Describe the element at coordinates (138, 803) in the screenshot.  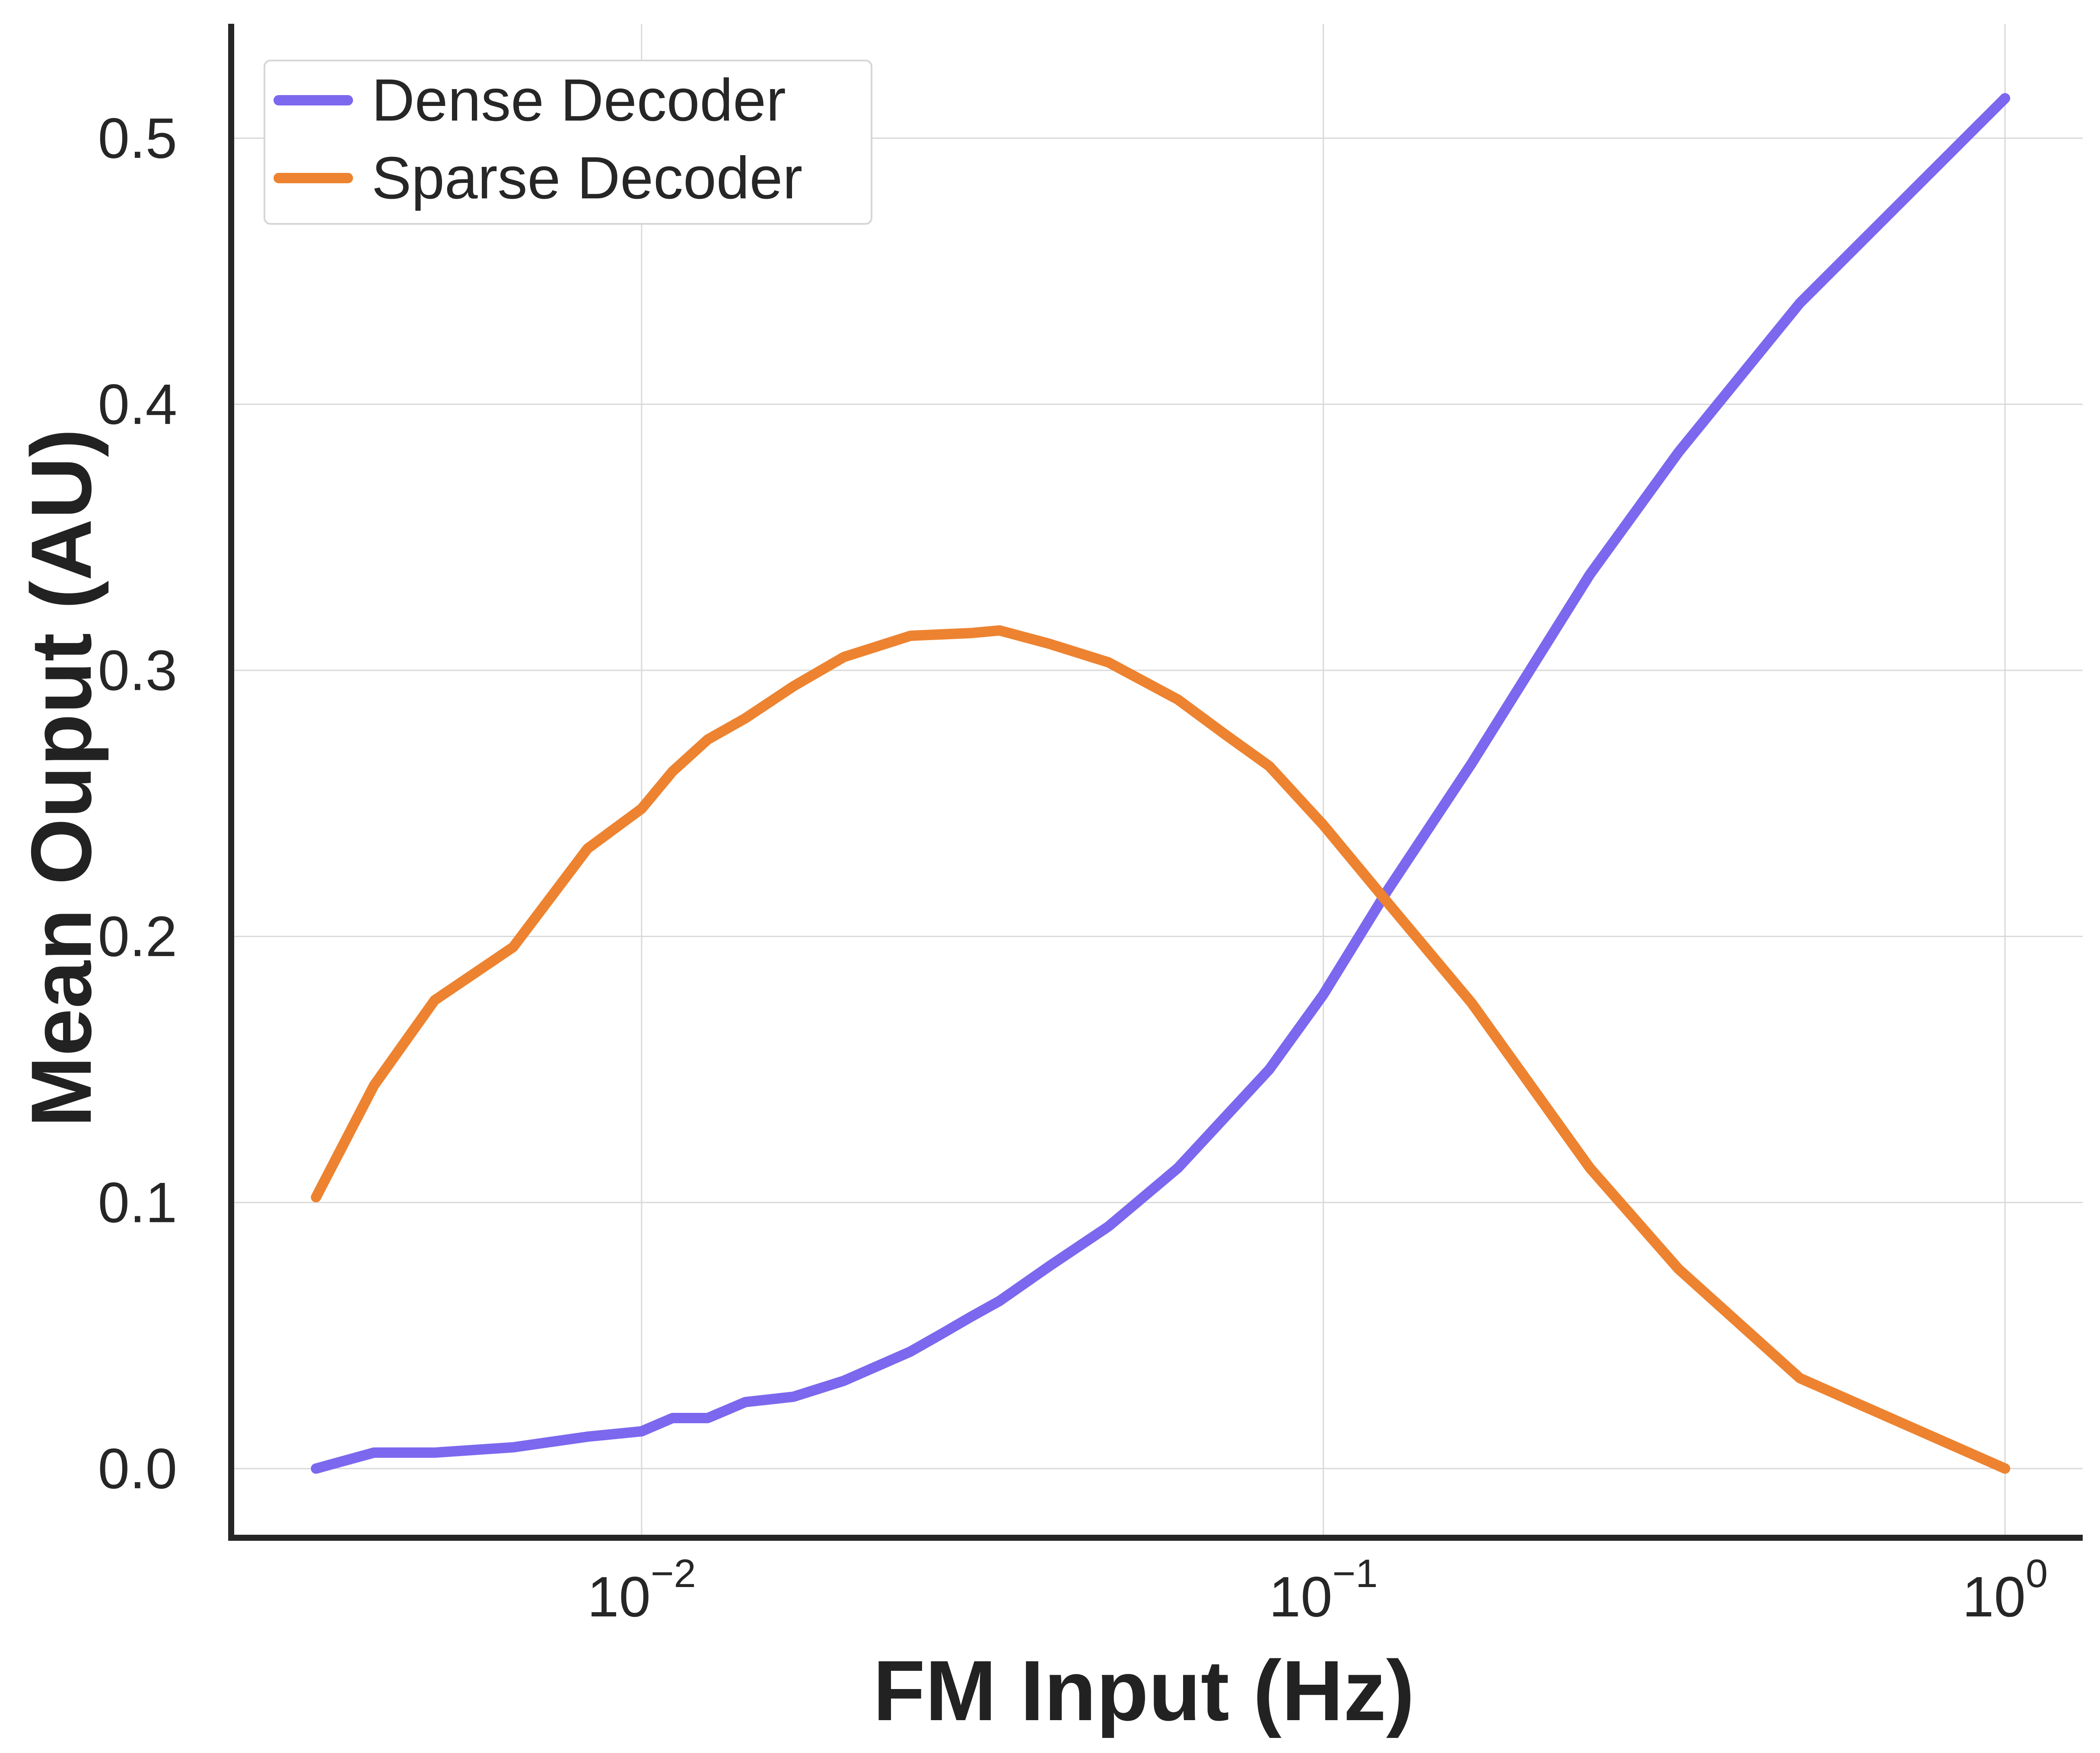
I see `y-tick-labels: 0.0 0.1 0.2 0.3 0.4 0.5` at that location.